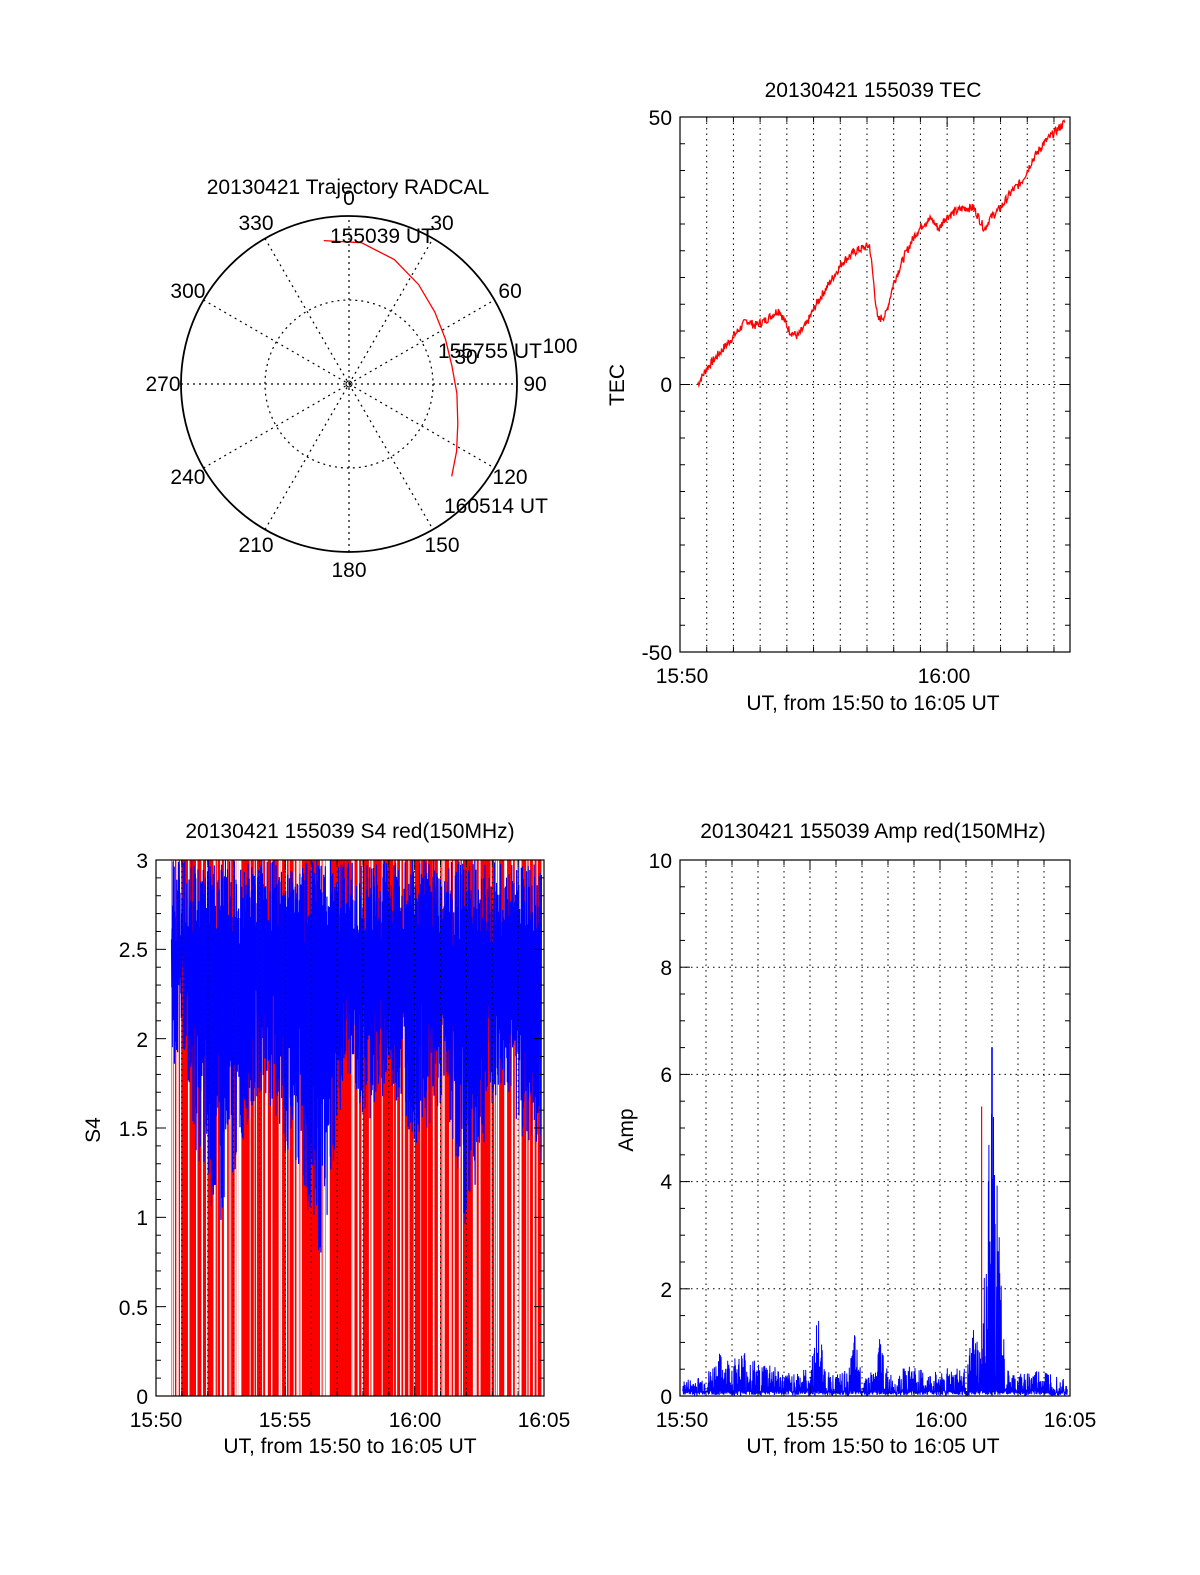 The width and height of the screenshot is (1200, 1575). I want to click on polar-azimuth-label: 210, so click(255, 545).